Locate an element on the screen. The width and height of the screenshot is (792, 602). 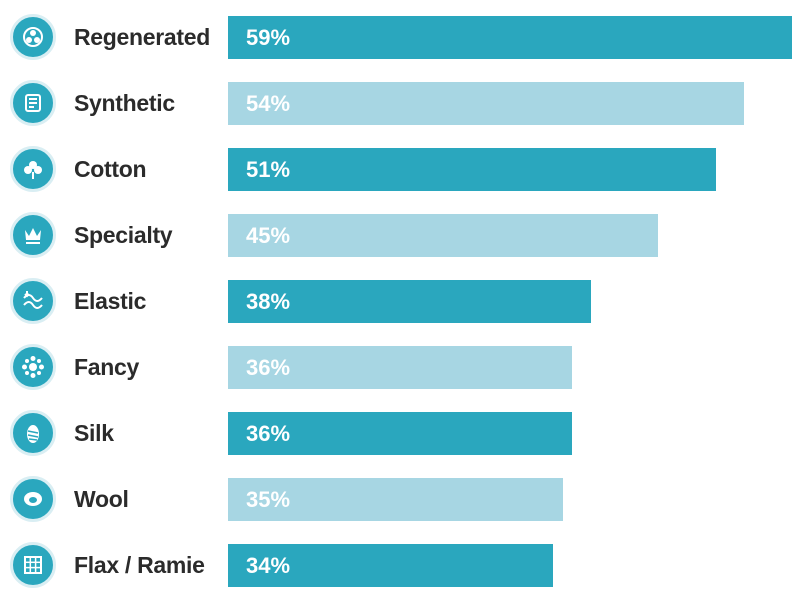
bar-elastic: 38% is located at coordinates (409, 301).